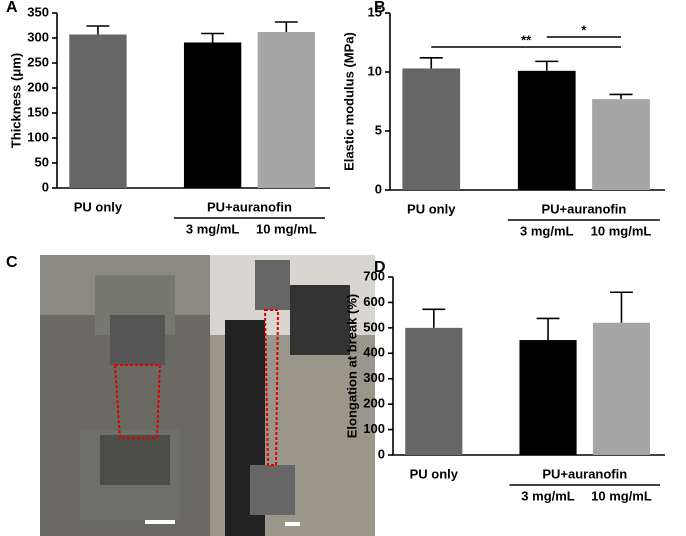  Describe the element at coordinates (38, 61) in the screenshot. I see `y-tick-label: 250` at that location.